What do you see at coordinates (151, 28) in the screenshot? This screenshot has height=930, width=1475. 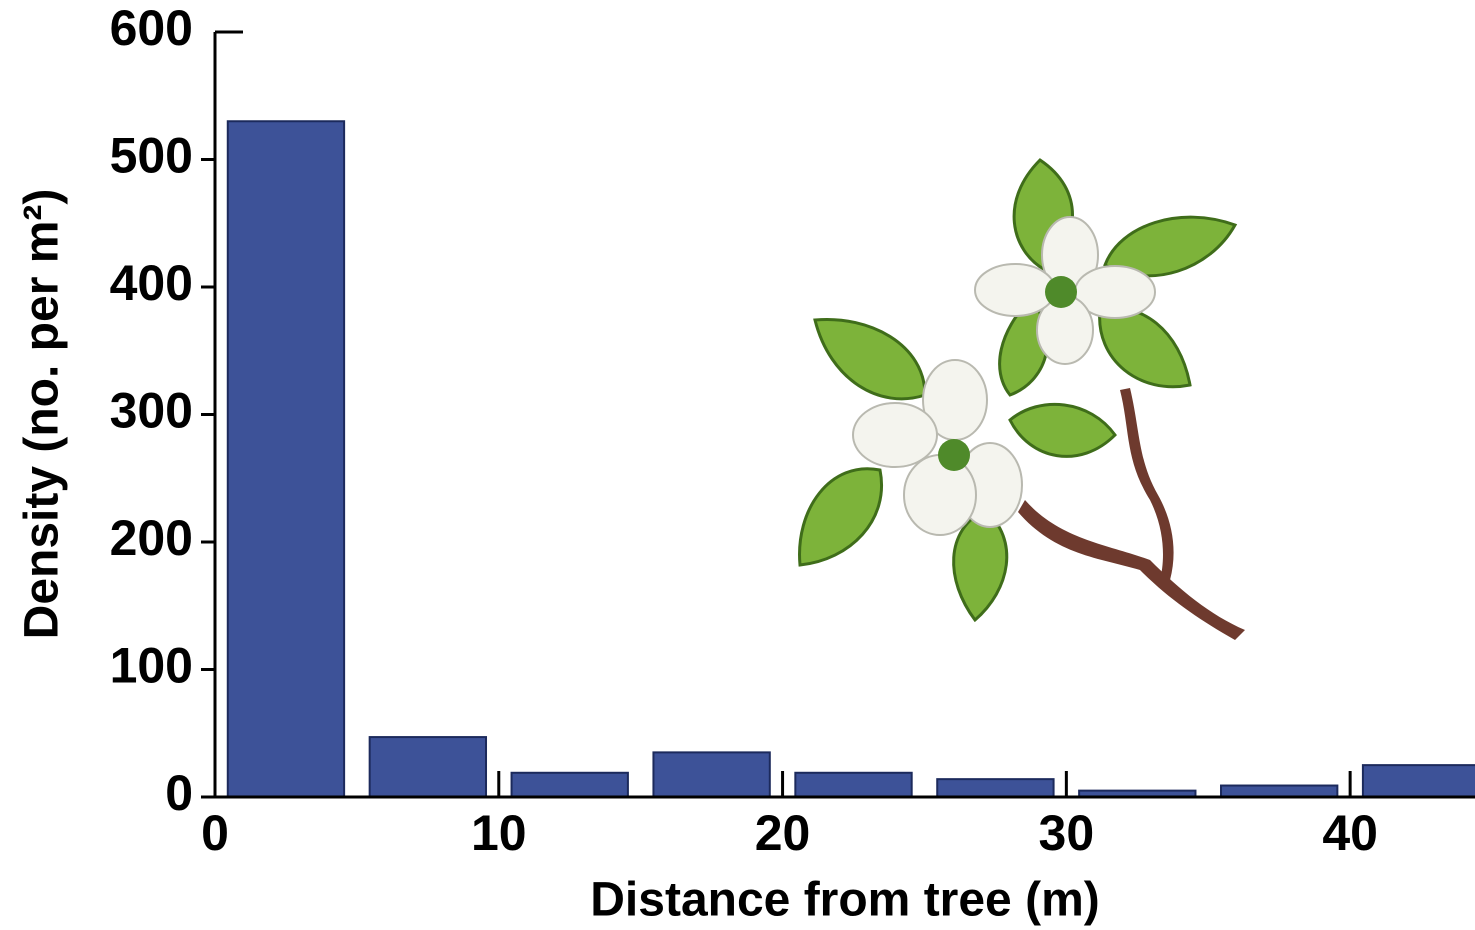 I see `y-tick-label: 600` at bounding box center [151, 28].